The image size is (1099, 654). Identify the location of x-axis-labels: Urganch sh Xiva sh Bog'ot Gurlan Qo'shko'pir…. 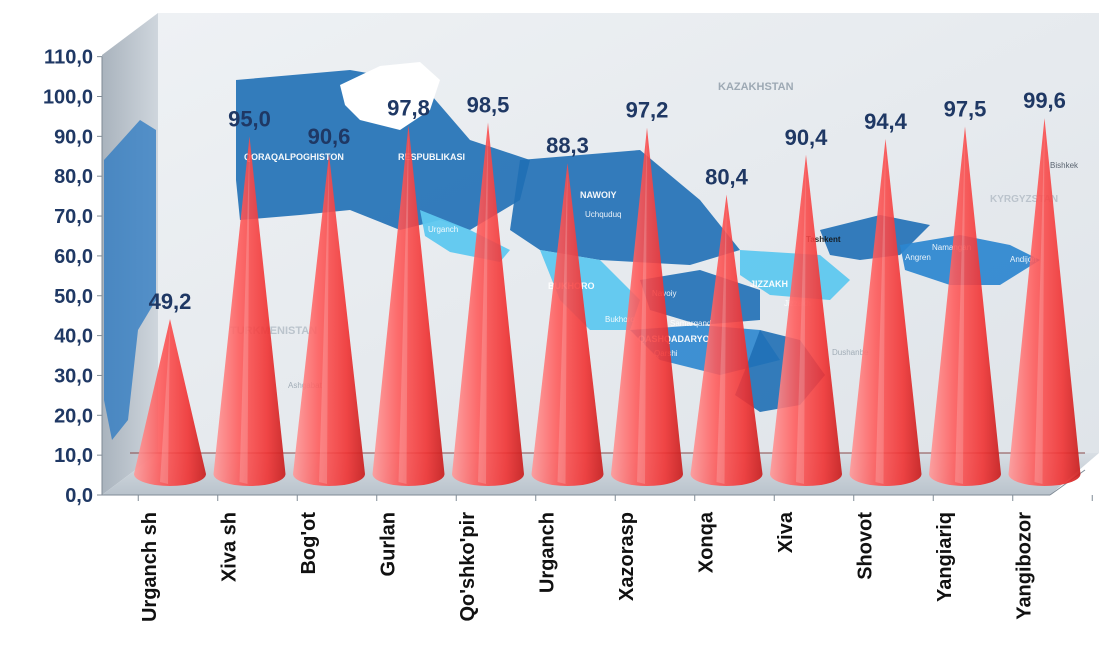
(587, 566).